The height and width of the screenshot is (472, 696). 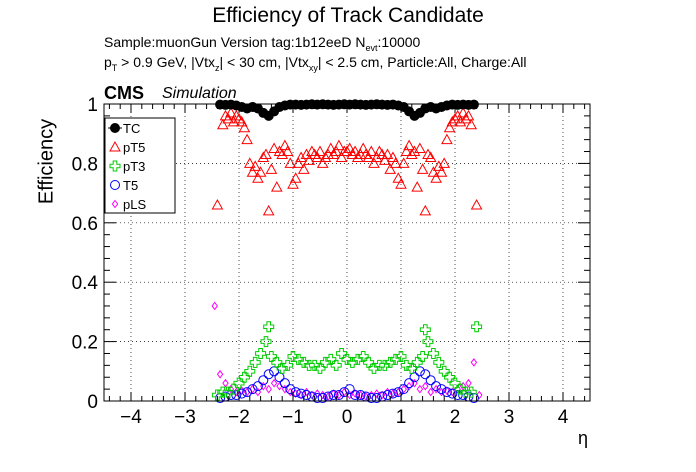 What do you see at coordinates (399, 42) in the screenshot?
I see `subtitle-line-1-tail: :10000` at bounding box center [399, 42].